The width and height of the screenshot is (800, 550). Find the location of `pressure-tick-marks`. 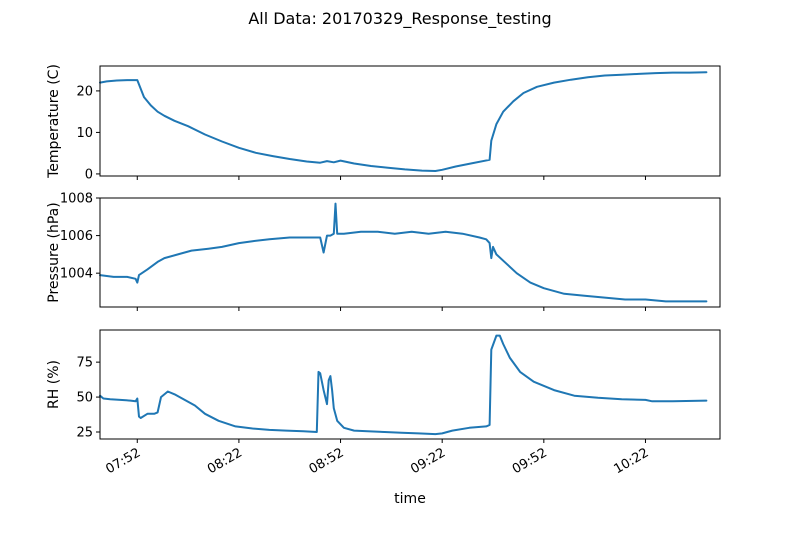

pressure-tick-marks is located at coordinates (371, 254).